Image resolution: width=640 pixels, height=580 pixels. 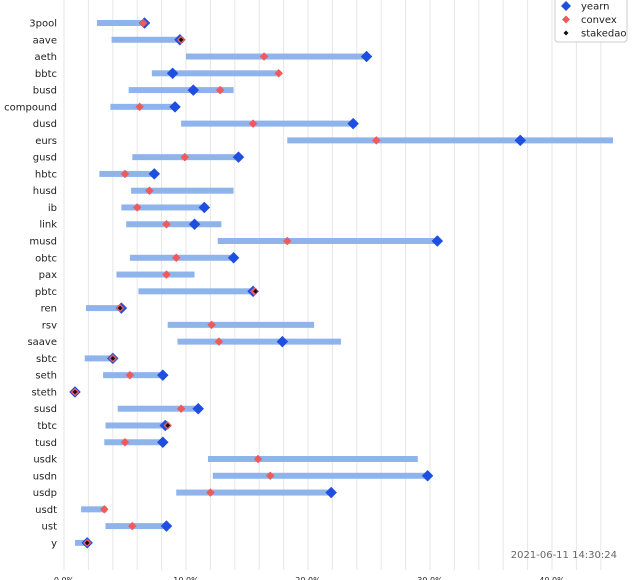 I want to click on range-bar-susd, so click(x=159, y=408).